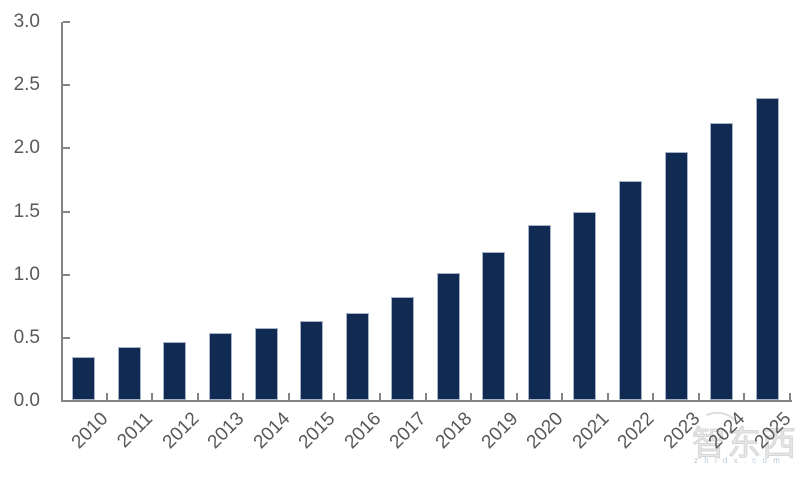 This screenshot has width=800, height=477. Describe the element at coordinates (220, 366) in the screenshot. I see `bar-2013` at that location.